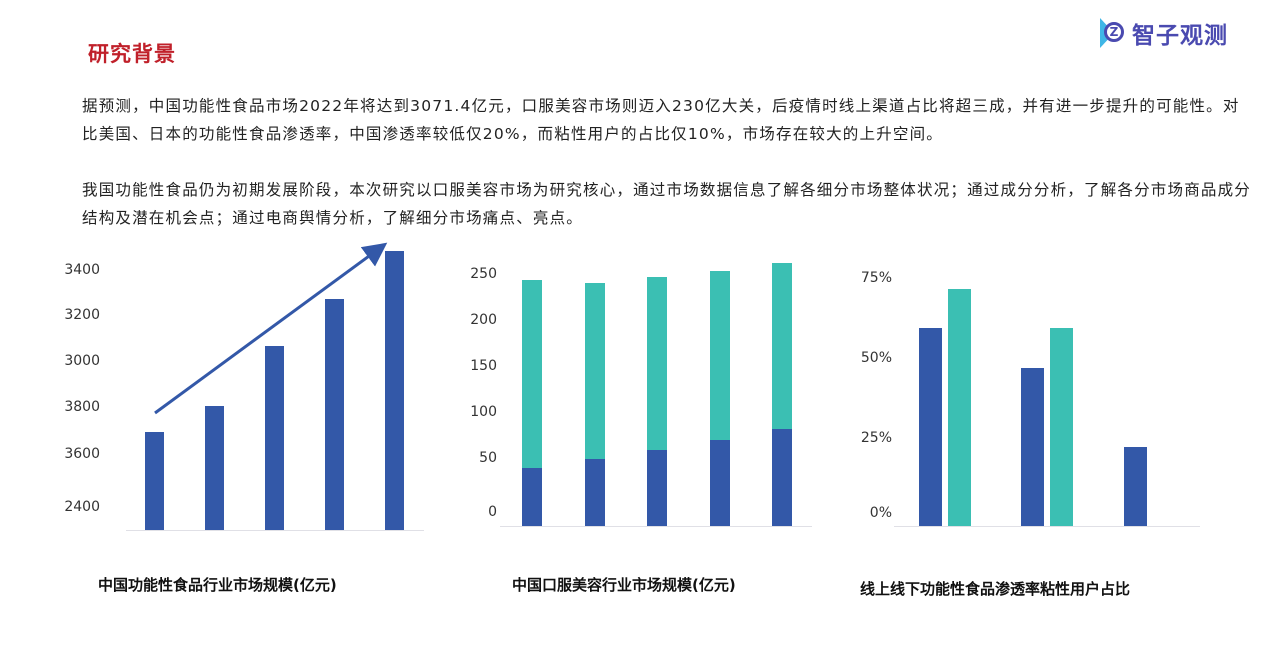 Image resolution: width=1280 pixels, height=648 pixels. I want to click on y-tick: 0, so click(492, 512).